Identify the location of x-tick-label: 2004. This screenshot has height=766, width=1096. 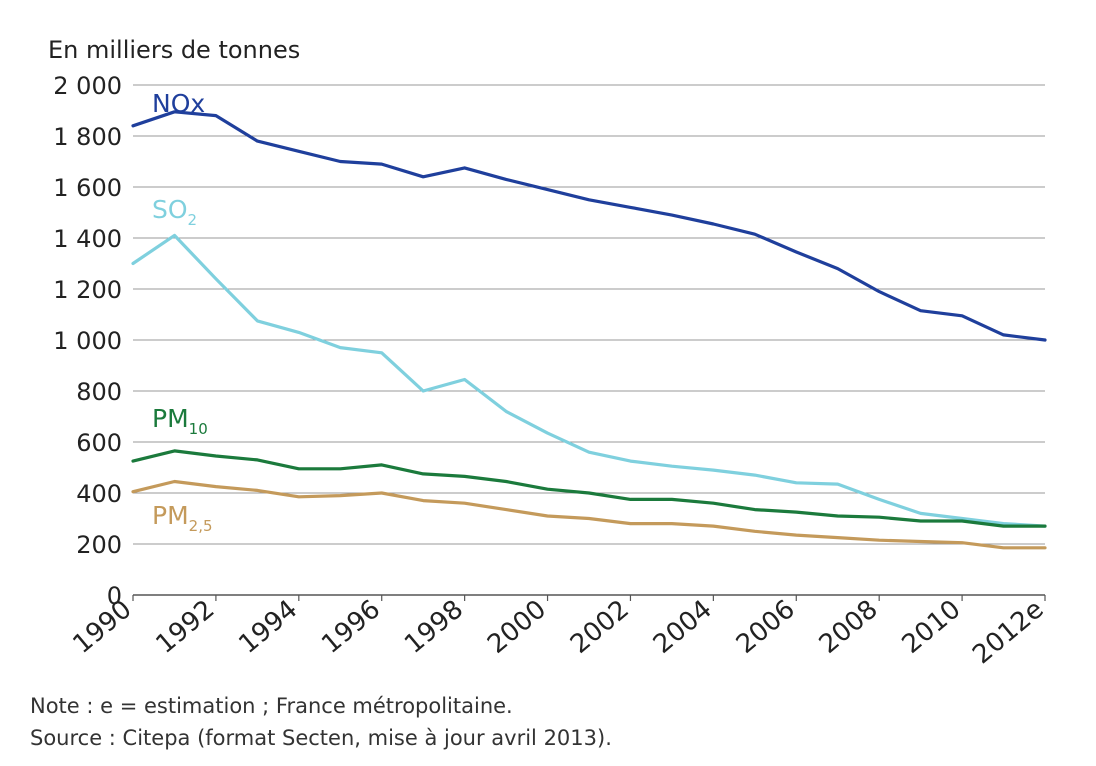
(683, 627).